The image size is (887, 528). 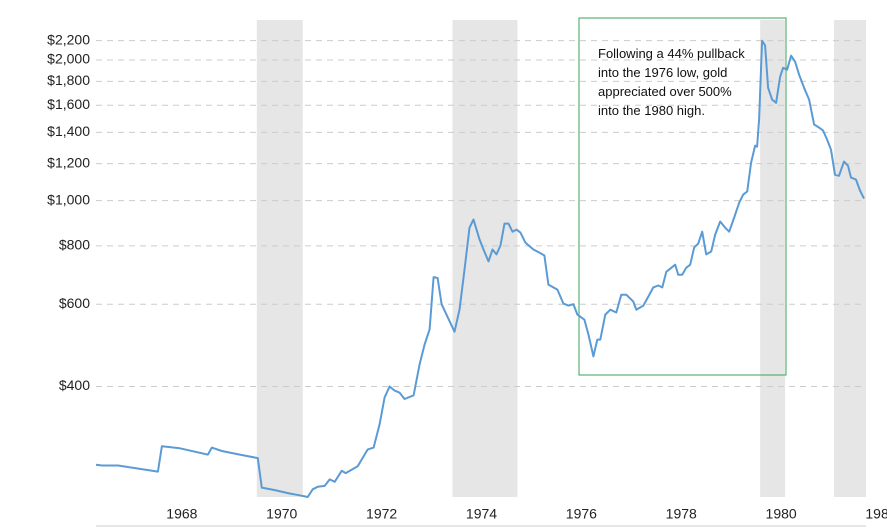 What do you see at coordinates (68, 39) in the screenshot?
I see `y-tick-label: $2,200` at bounding box center [68, 39].